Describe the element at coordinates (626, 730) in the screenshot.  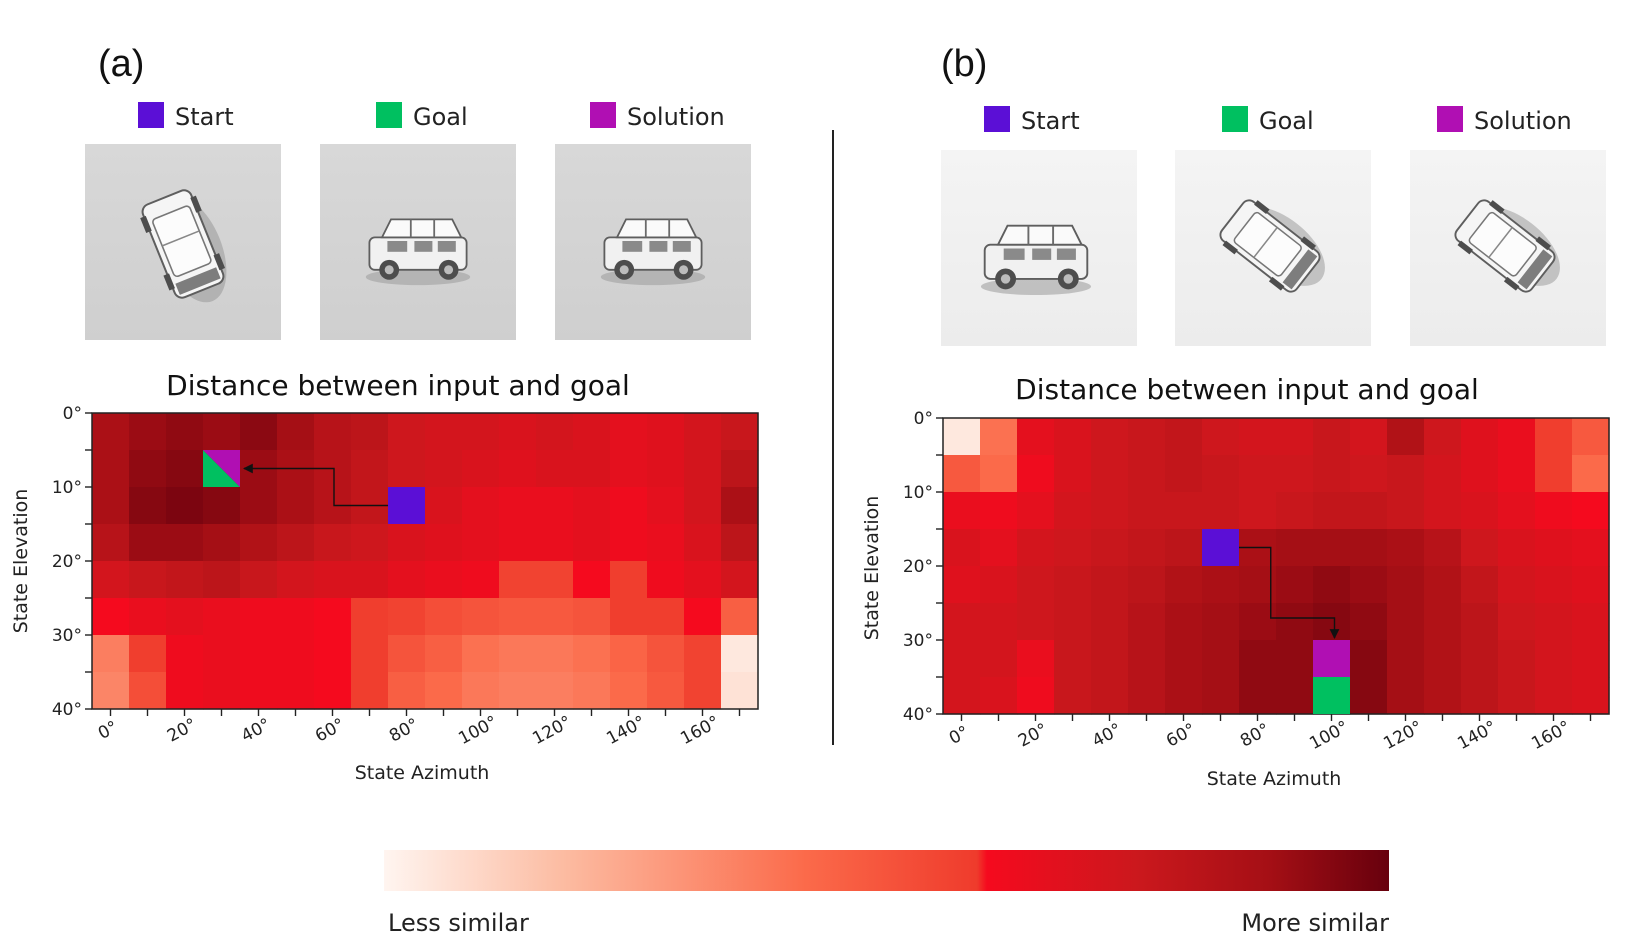
I see `x-tick-label: 140°` at that location.